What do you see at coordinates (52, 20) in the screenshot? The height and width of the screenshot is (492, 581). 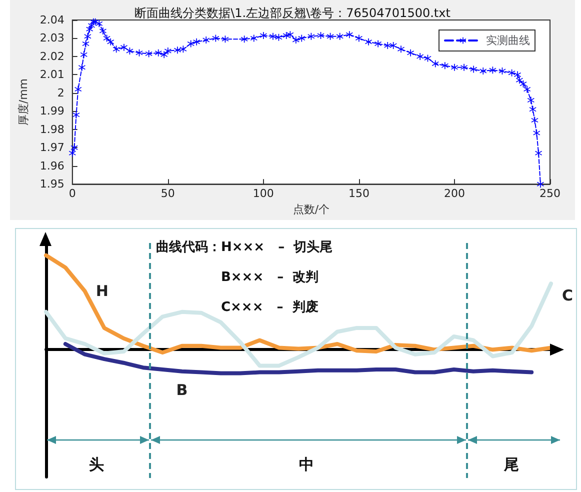 I see `y-tick-label: 2.04` at bounding box center [52, 20].